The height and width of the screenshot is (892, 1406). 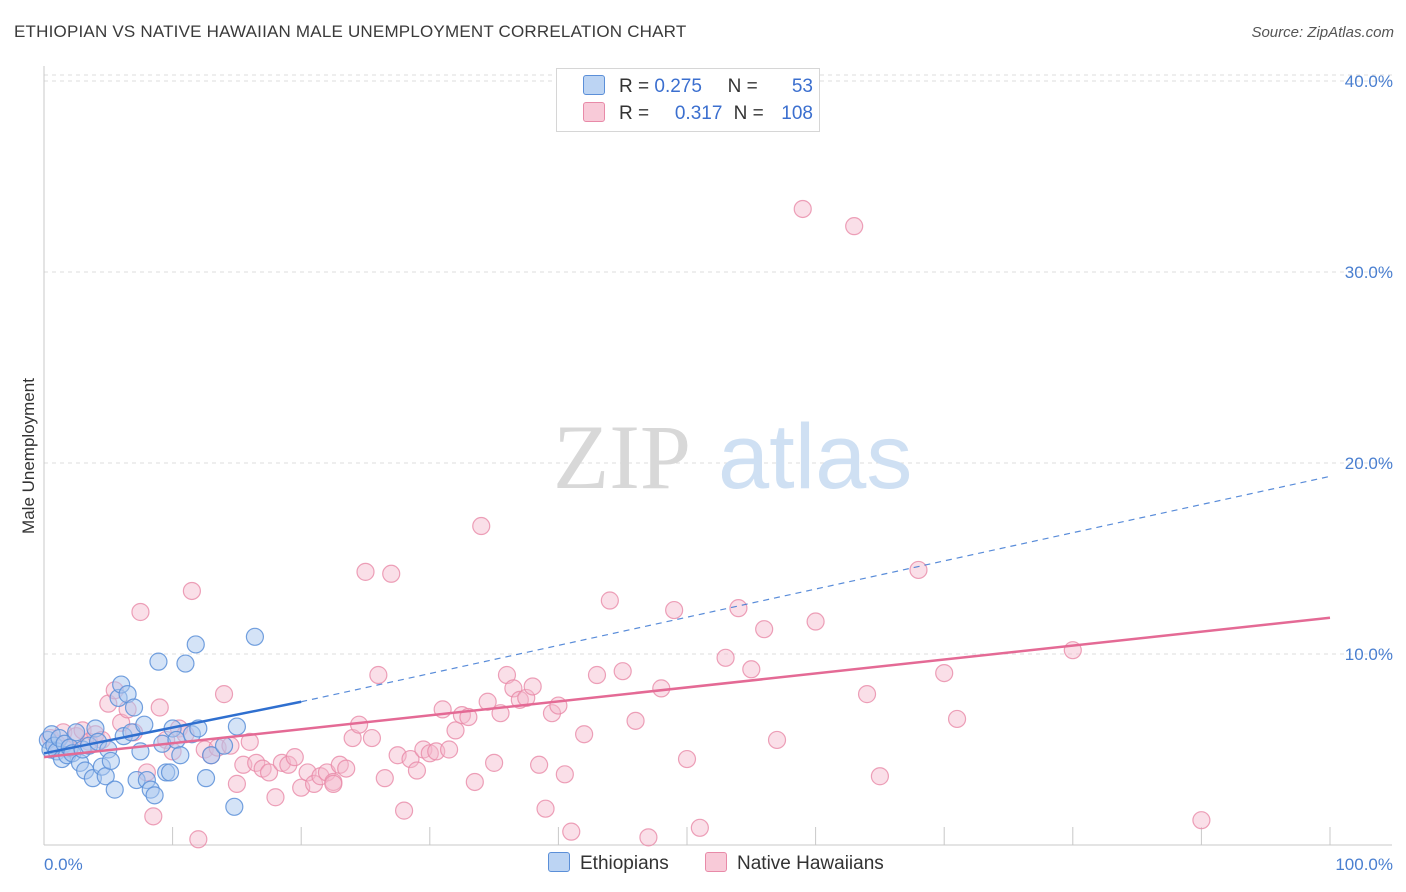 What do you see at coordinates (1369, 81) in the screenshot?
I see `y-tick-label: 40.0%` at bounding box center [1369, 81].